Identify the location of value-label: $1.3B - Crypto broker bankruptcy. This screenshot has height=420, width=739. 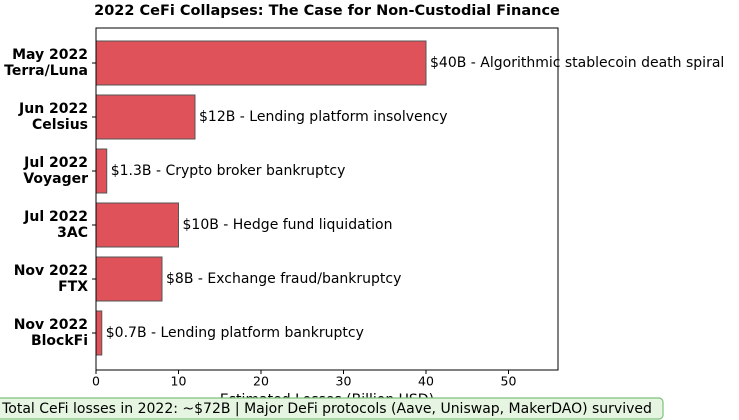
(228, 171).